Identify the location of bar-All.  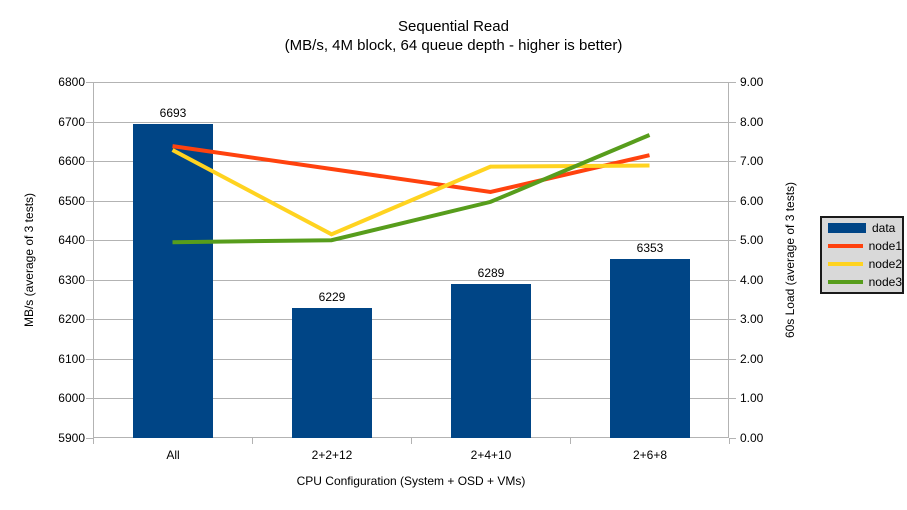
(173, 281).